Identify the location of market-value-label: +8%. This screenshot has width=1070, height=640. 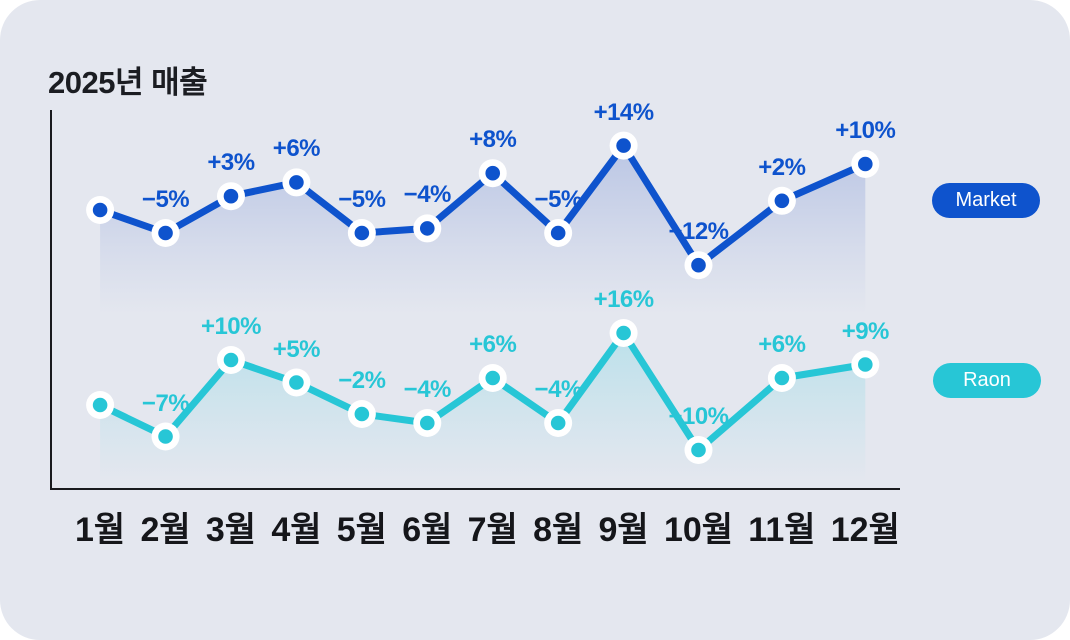
(493, 140).